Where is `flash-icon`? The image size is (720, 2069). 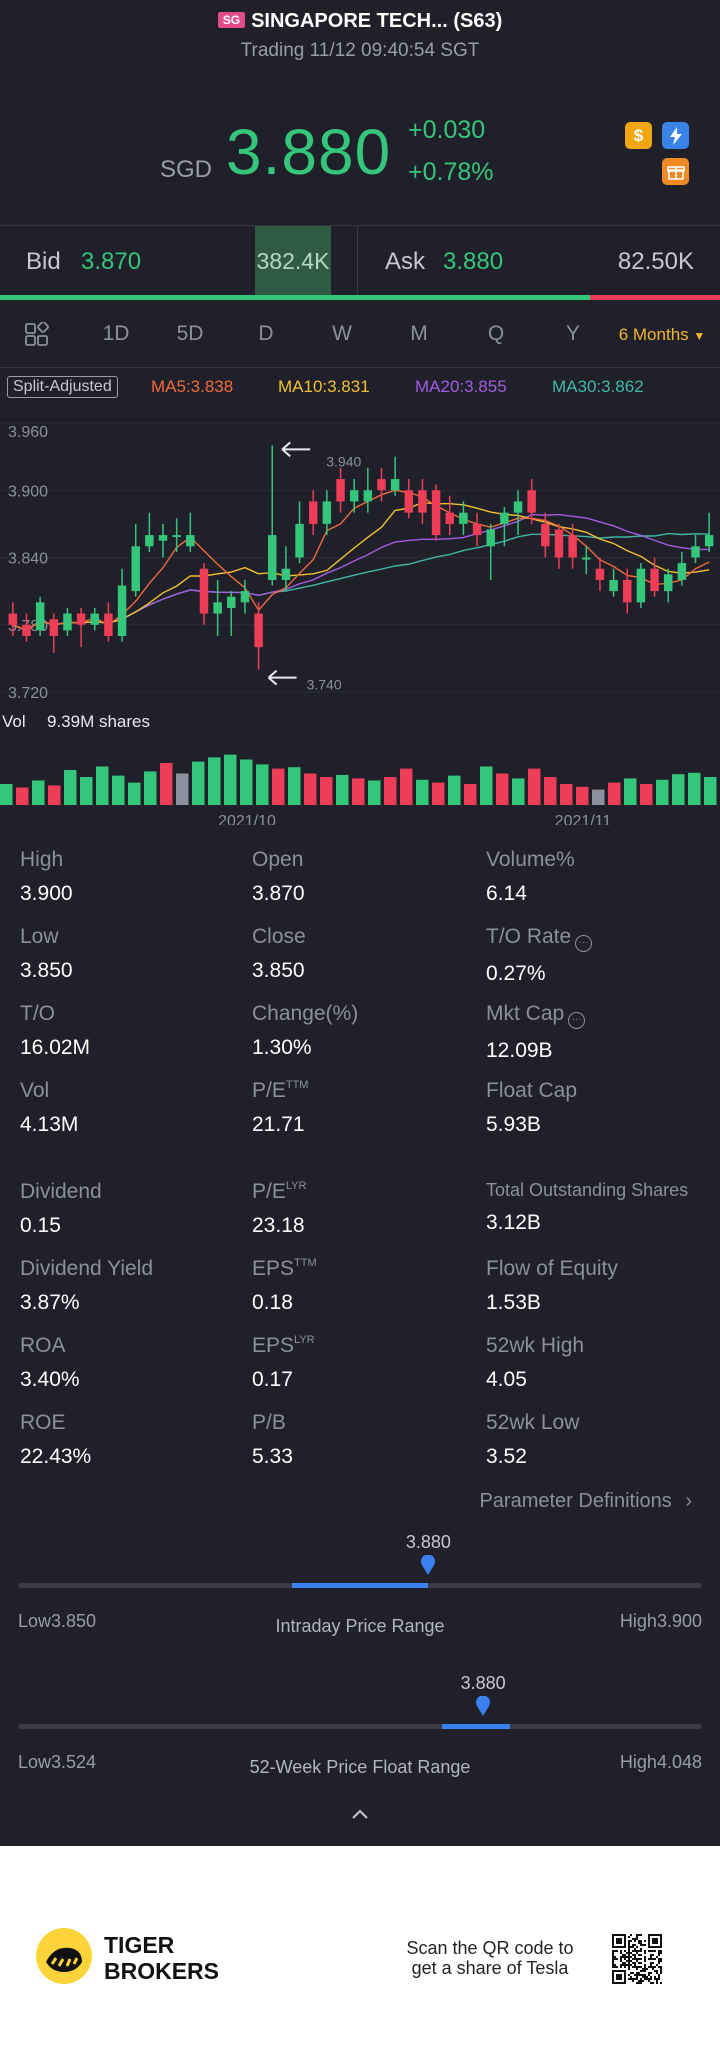 flash-icon is located at coordinates (675, 135).